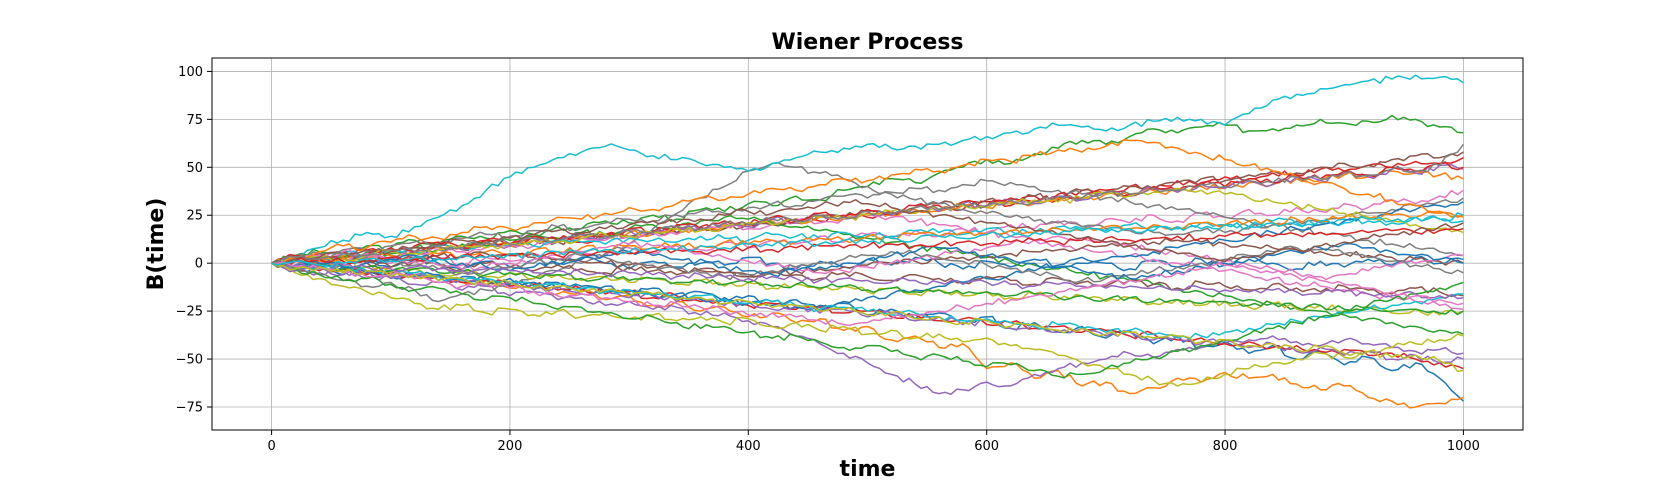  Describe the element at coordinates (1463, 446) in the screenshot. I see `x-tick-label-5: 1000` at that location.